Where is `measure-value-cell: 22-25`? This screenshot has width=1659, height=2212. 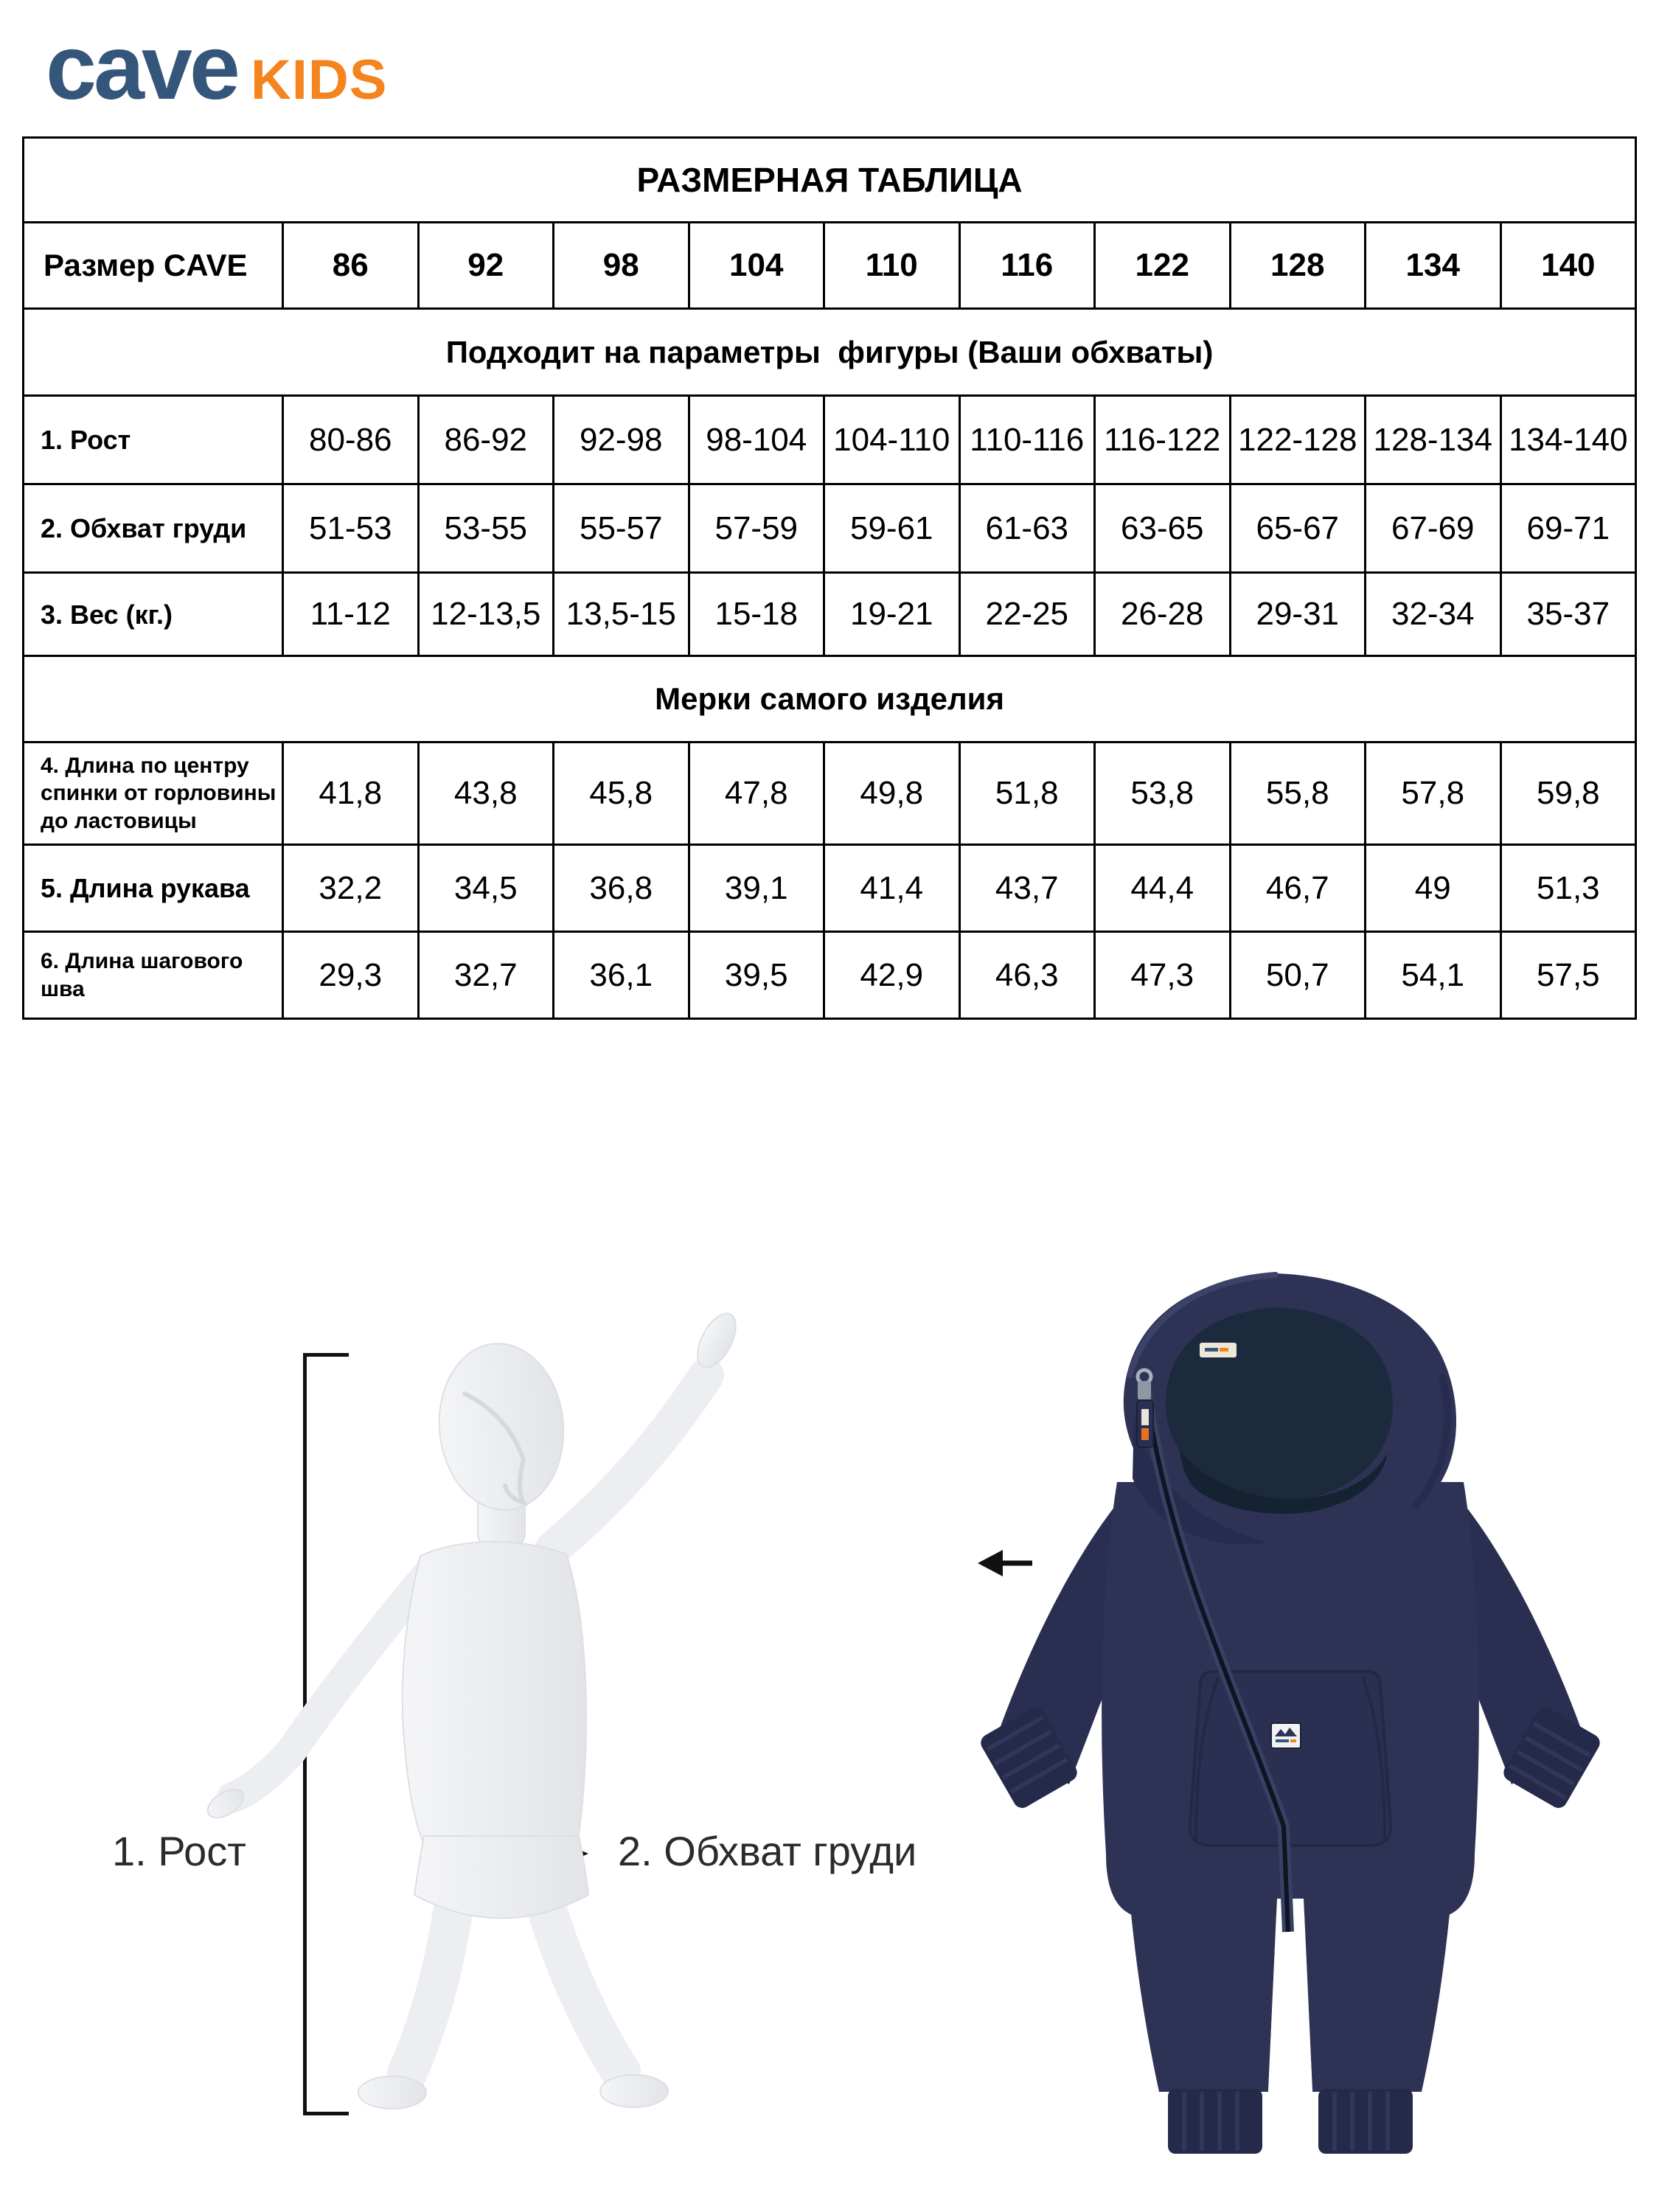
measure-value-cell: 22-25 is located at coordinates (1027, 614).